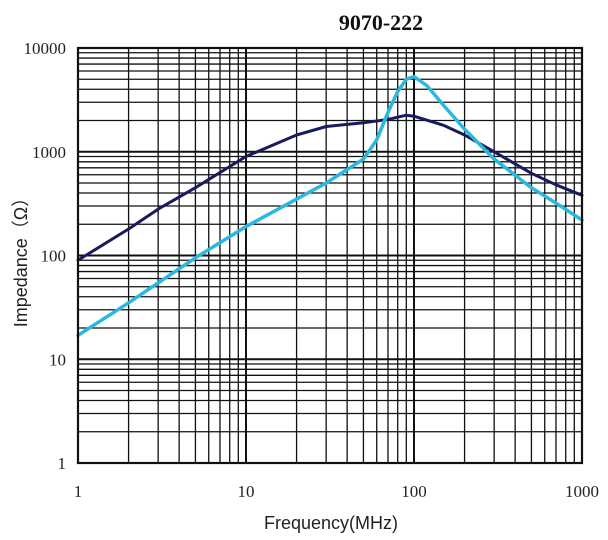 Image resolution: width=608 pixels, height=540 pixels. Describe the element at coordinates (49, 152) in the screenshot. I see `y-tick-label: 1000` at that location.